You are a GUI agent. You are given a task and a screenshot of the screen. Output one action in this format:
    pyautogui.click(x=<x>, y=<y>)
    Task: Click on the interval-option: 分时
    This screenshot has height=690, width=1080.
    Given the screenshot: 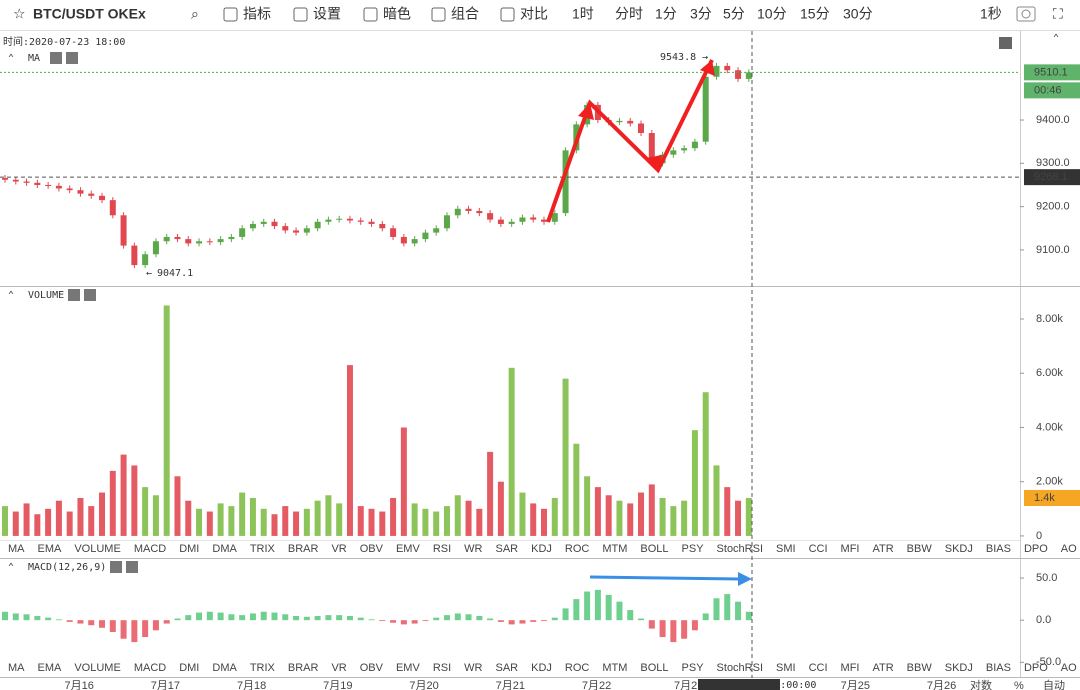 What is the action you would take?
    pyautogui.click(x=629, y=14)
    